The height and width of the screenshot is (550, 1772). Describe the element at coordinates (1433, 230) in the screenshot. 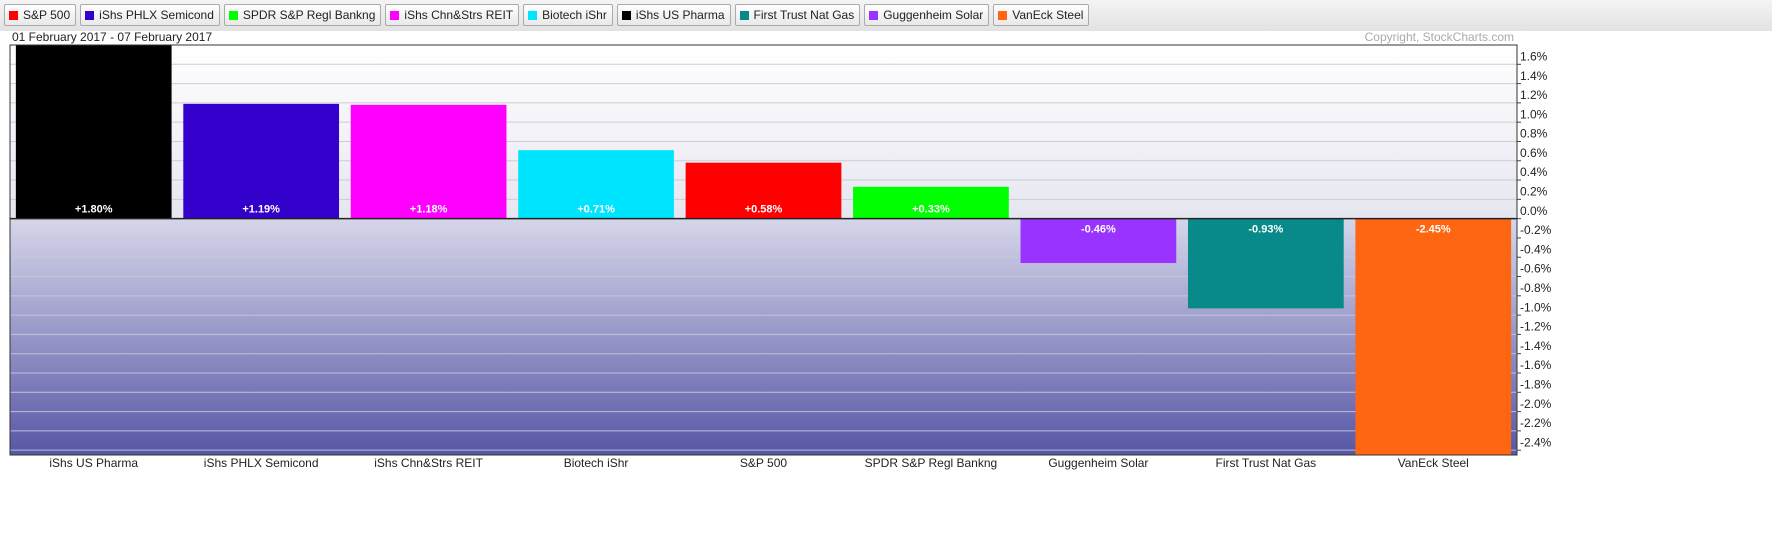

I see `value-label: -2.45%` at that location.